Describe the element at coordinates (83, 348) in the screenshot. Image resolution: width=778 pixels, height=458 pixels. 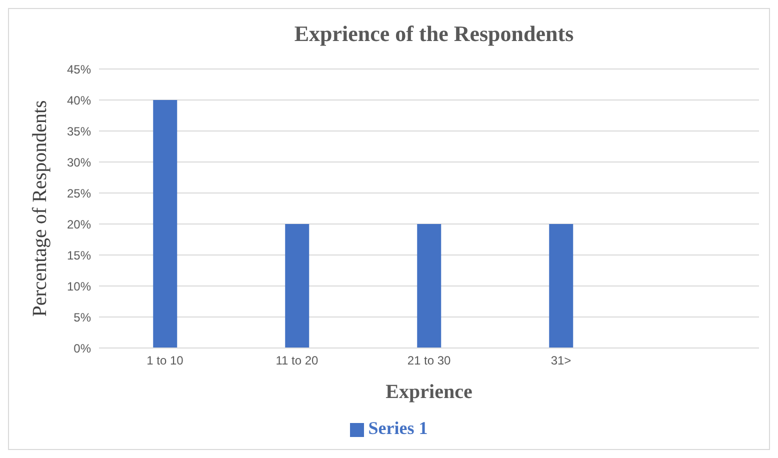
I see `y-tick-label: 0%` at that location.